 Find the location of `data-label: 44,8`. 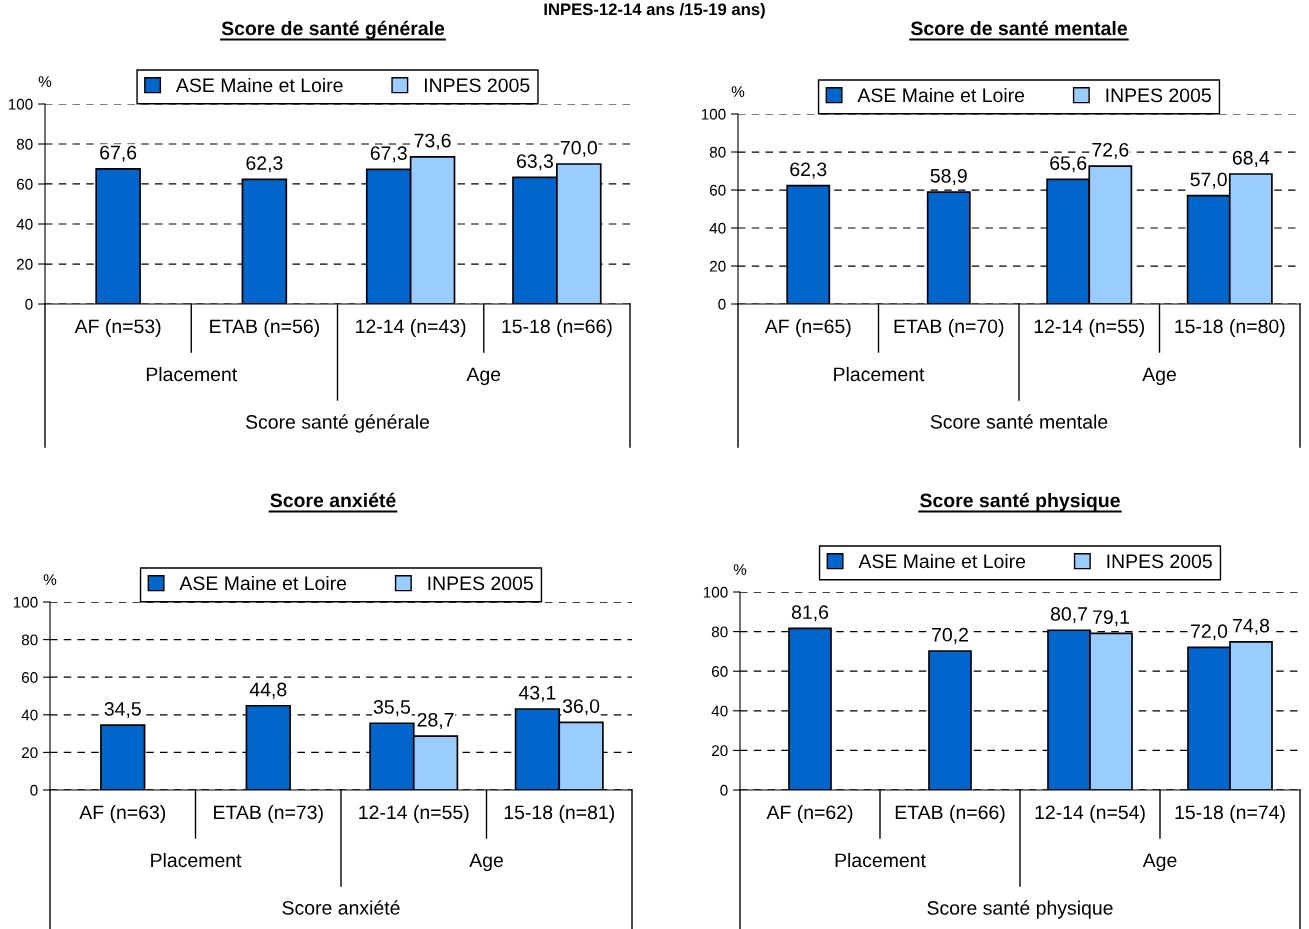

data-label: 44,8 is located at coordinates (268, 690).